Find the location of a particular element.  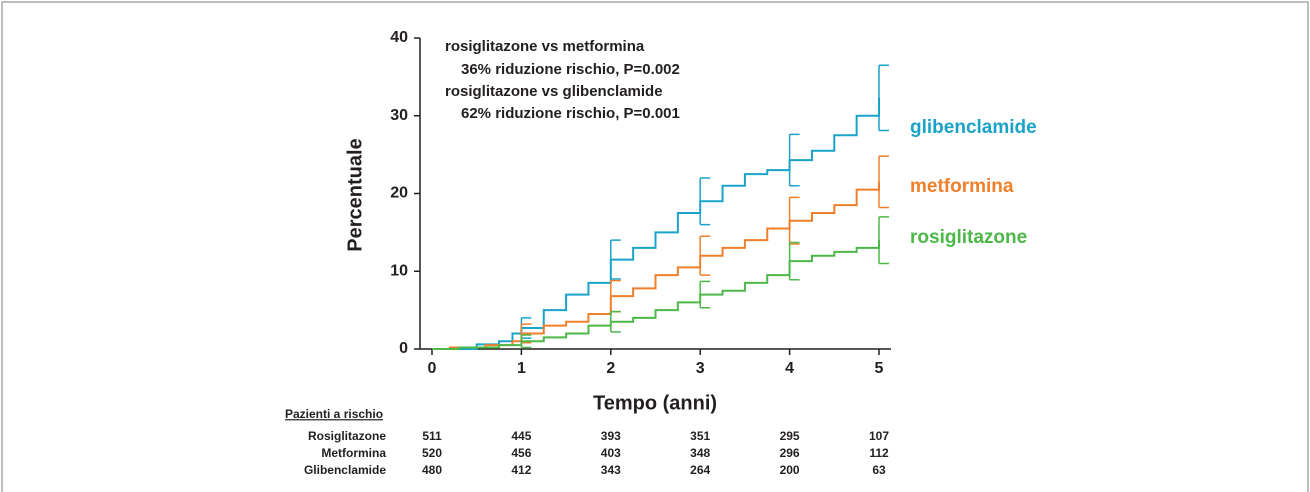

y-tick-label: 30 is located at coordinates (399, 115).